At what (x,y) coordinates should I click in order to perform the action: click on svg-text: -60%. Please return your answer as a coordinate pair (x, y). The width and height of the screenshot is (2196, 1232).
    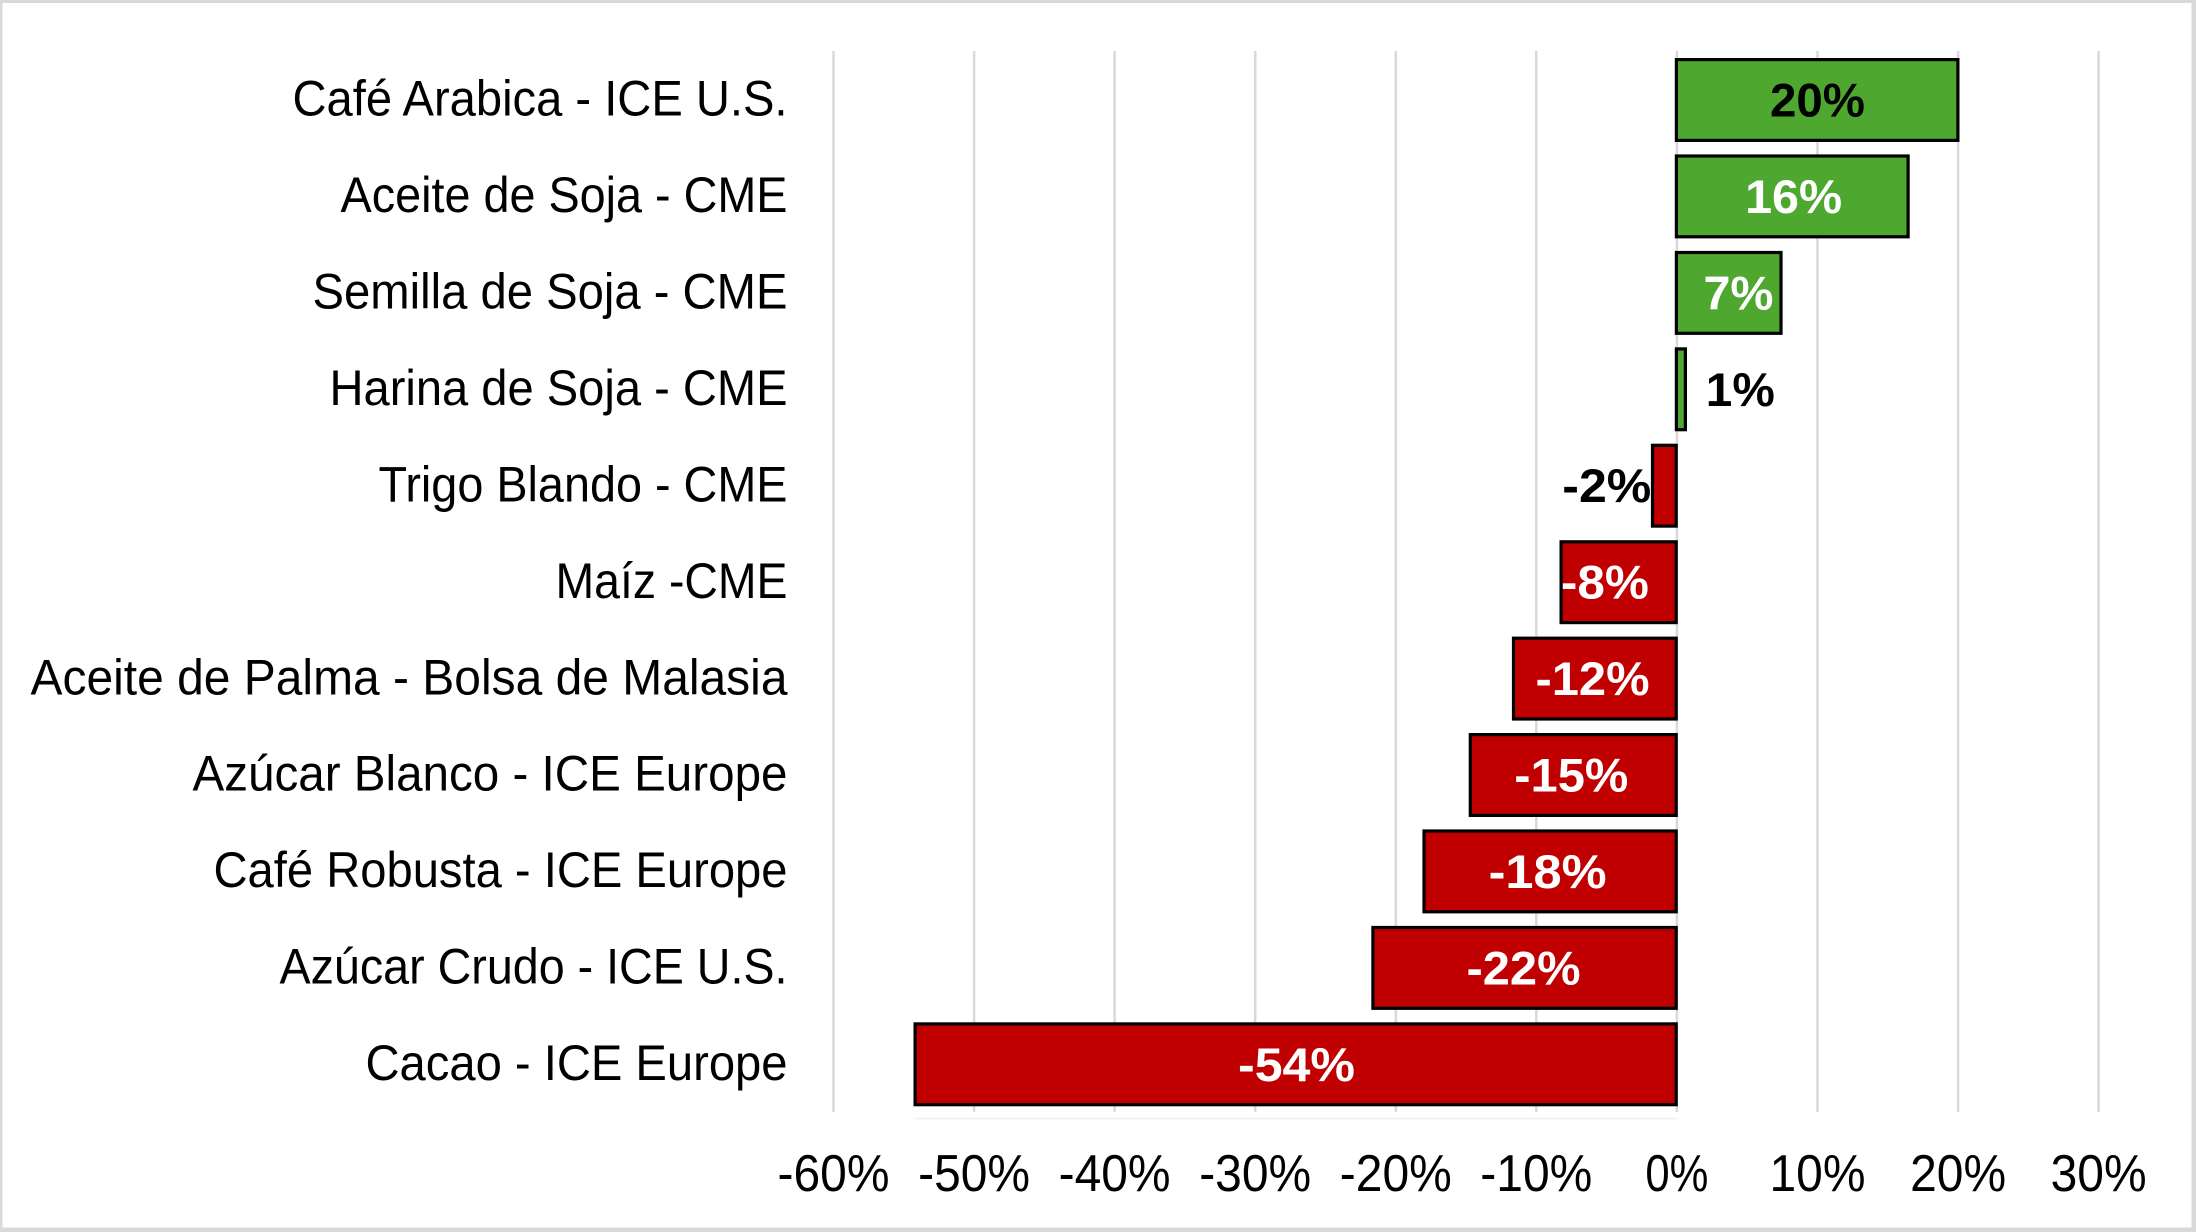
    Looking at the image, I should click on (834, 1174).